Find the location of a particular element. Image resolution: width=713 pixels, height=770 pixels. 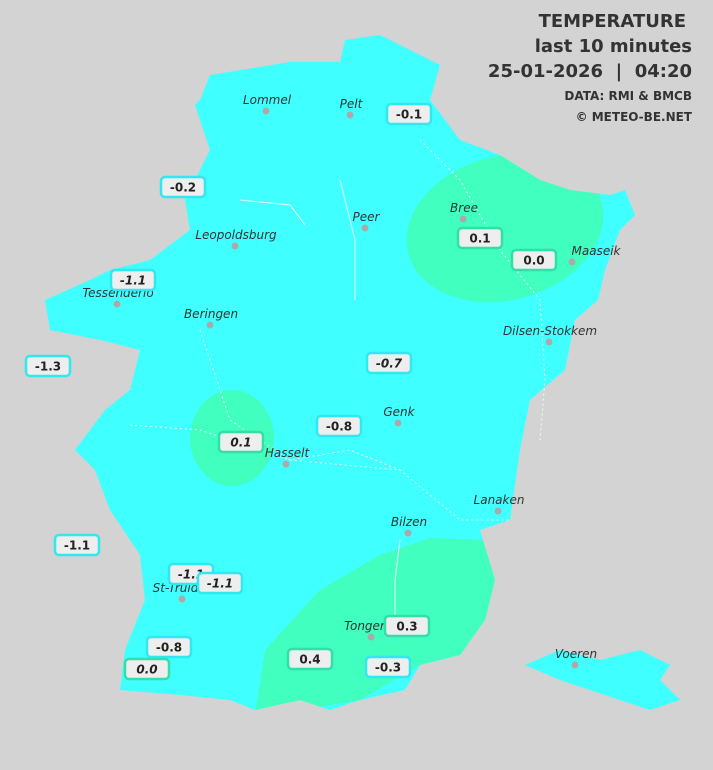

title: TEMPERATURE is located at coordinates (612, 21).